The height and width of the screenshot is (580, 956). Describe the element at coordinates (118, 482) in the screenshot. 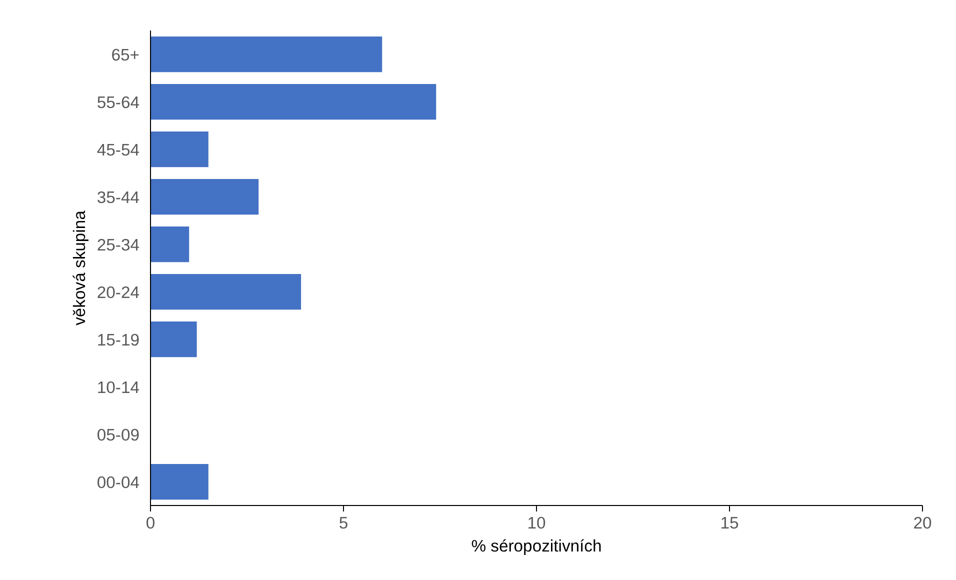

I see `y-tick-label: 00-04` at that location.